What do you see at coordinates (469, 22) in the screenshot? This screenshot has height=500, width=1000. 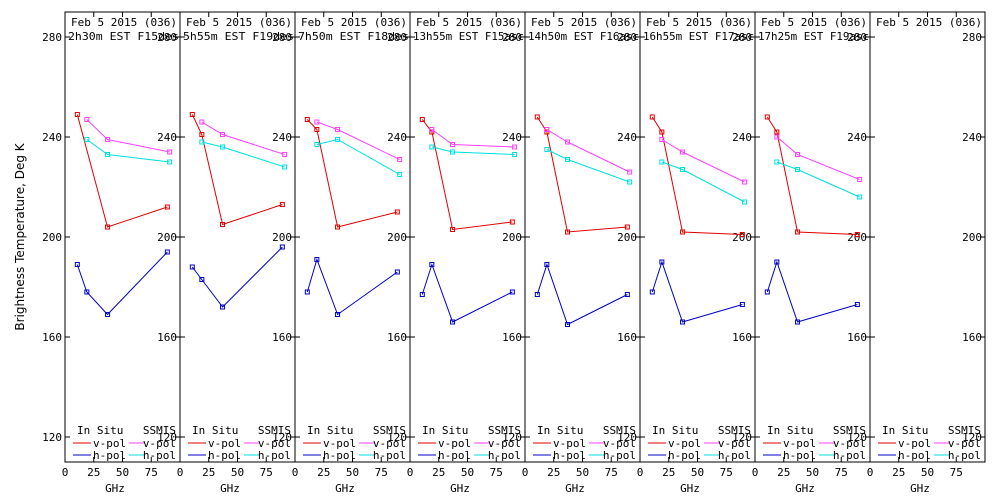 I see `panel-date: Feb 5 2015 (036)` at bounding box center [469, 22].